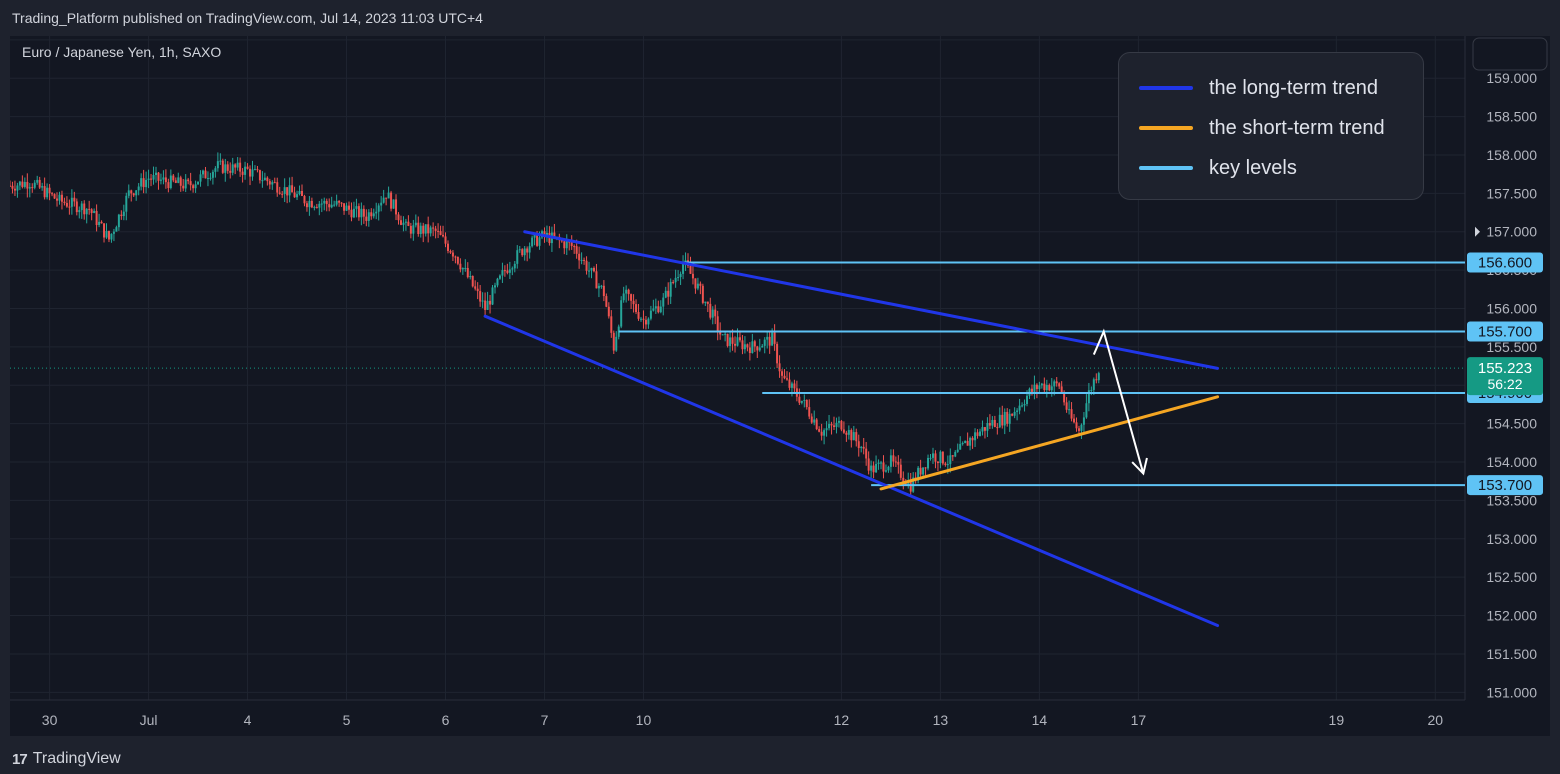  What do you see at coordinates (1511, 232) in the screenshot?
I see `y-tick-label: 157.000` at bounding box center [1511, 232].